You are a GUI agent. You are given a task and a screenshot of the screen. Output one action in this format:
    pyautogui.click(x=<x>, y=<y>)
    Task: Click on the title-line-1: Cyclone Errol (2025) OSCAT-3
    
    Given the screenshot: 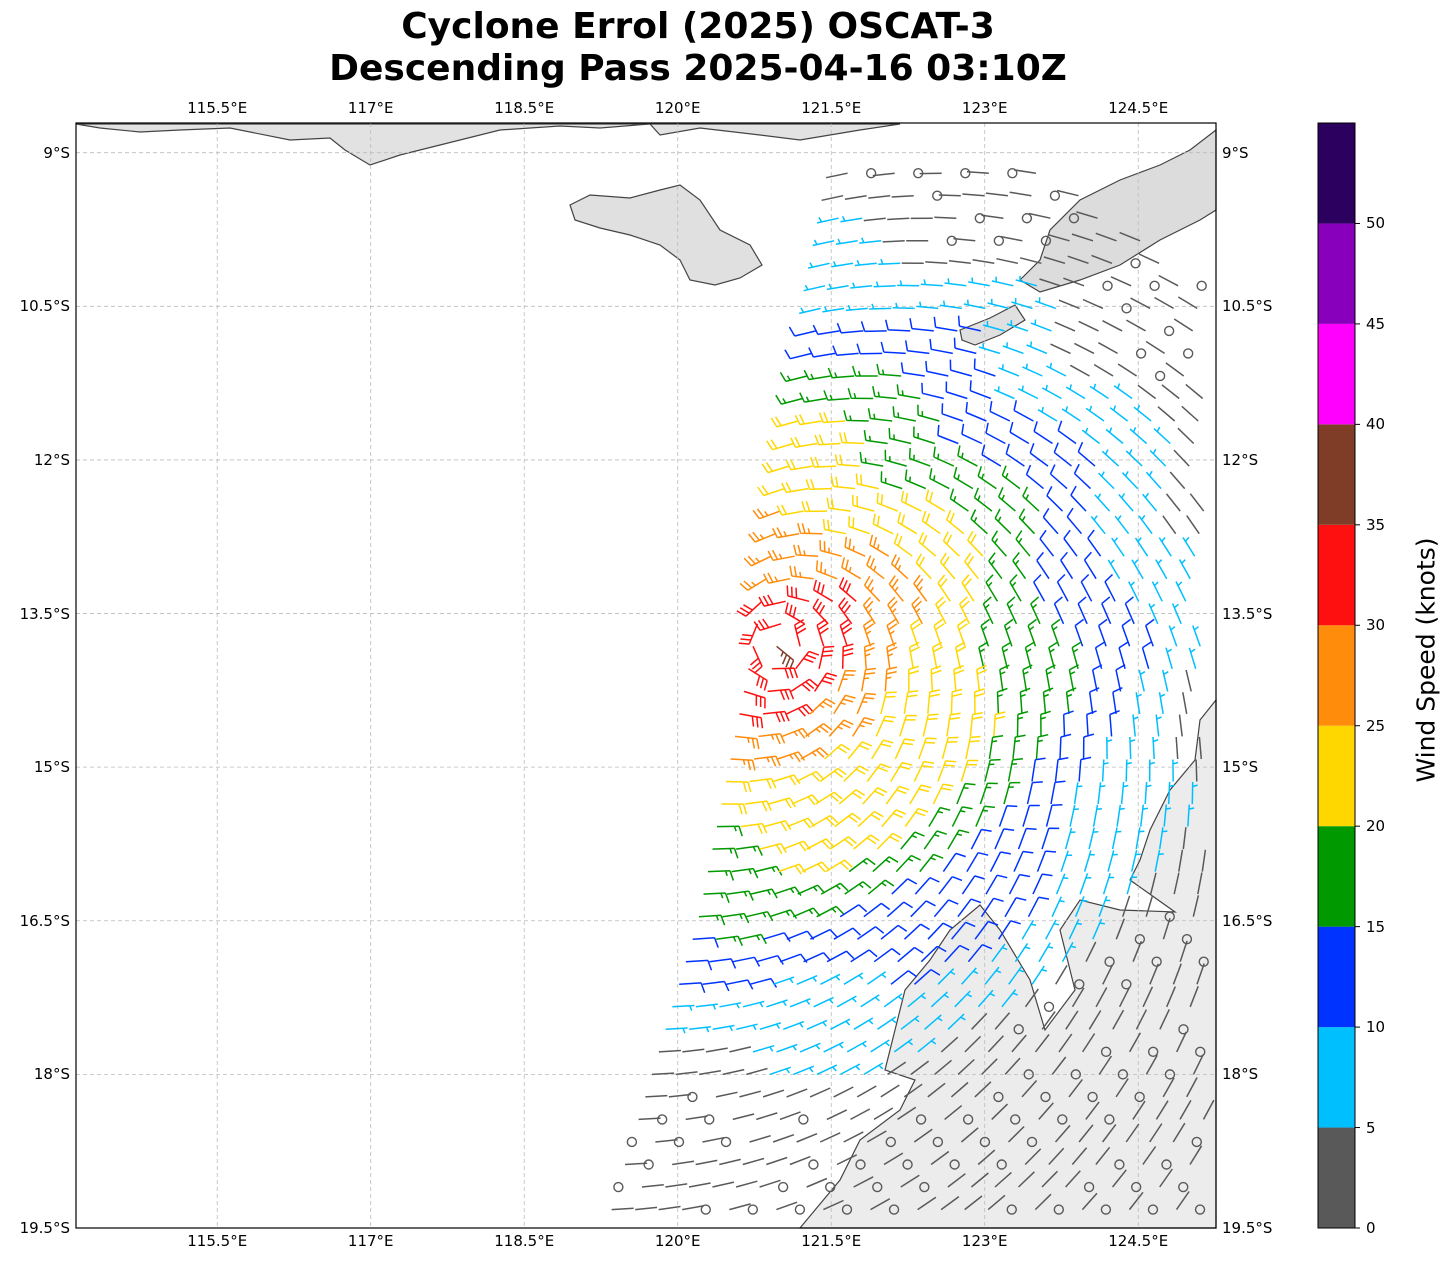 What is the action you would take?
    pyautogui.click(x=698, y=26)
    